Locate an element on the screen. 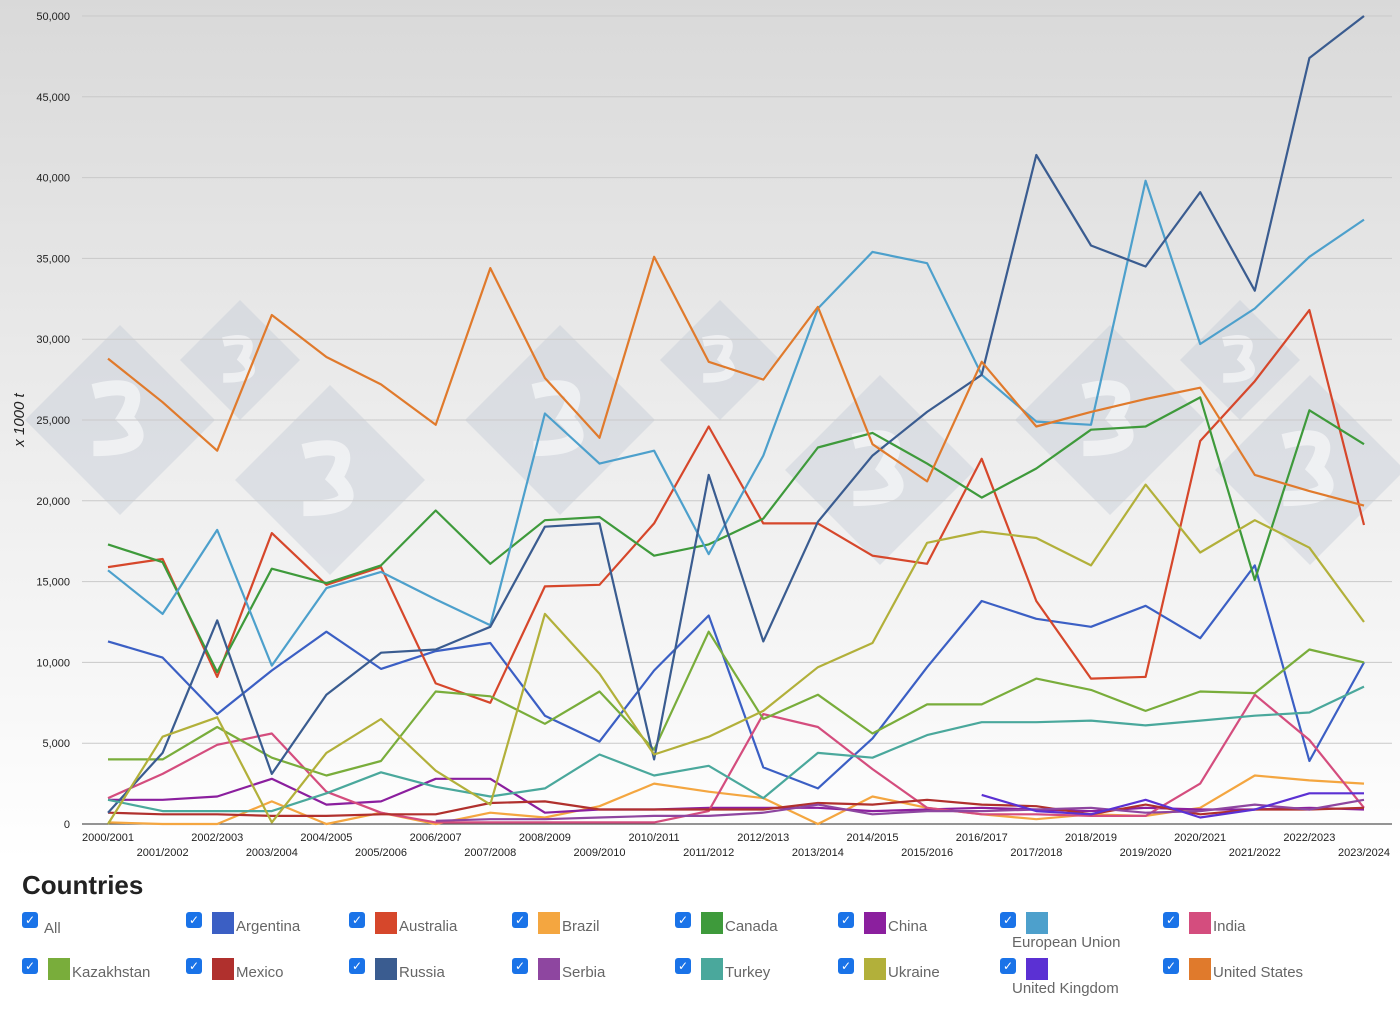 The image size is (1400, 1030). legend-item-united-kingdom: ✓ United Kingdom is located at coordinates (1059, 977).